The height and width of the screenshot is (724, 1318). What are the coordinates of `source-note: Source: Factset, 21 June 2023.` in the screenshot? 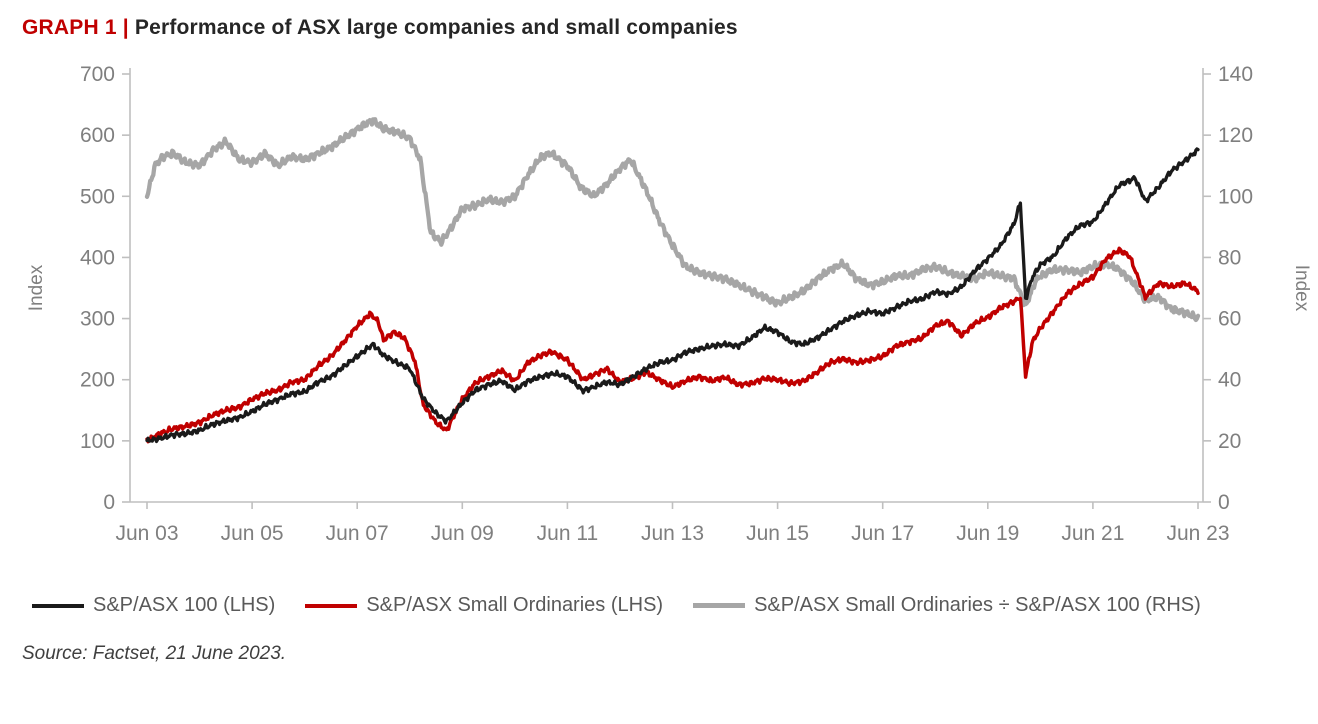 It's located at (154, 653).